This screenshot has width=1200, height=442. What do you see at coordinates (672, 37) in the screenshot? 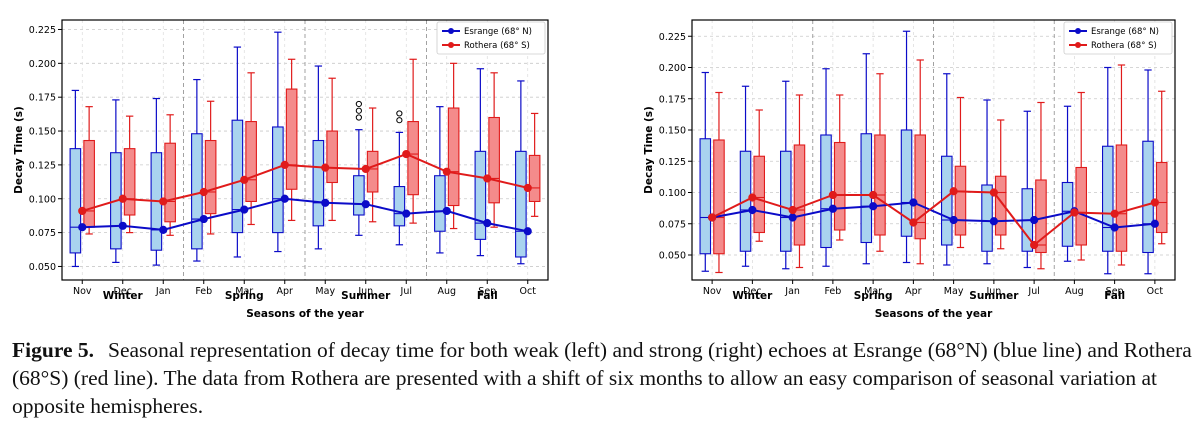
I see `y-tick-label: 0.225` at bounding box center [672, 37].